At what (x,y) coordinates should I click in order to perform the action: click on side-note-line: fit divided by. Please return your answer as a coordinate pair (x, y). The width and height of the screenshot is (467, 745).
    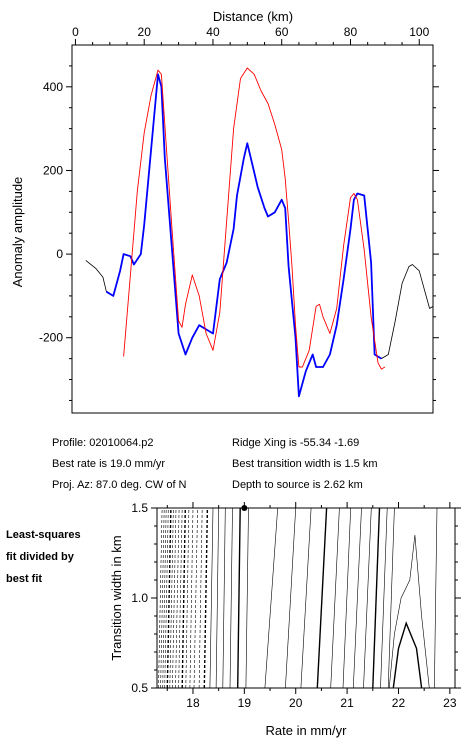
    Looking at the image, I should click on (40, 557).